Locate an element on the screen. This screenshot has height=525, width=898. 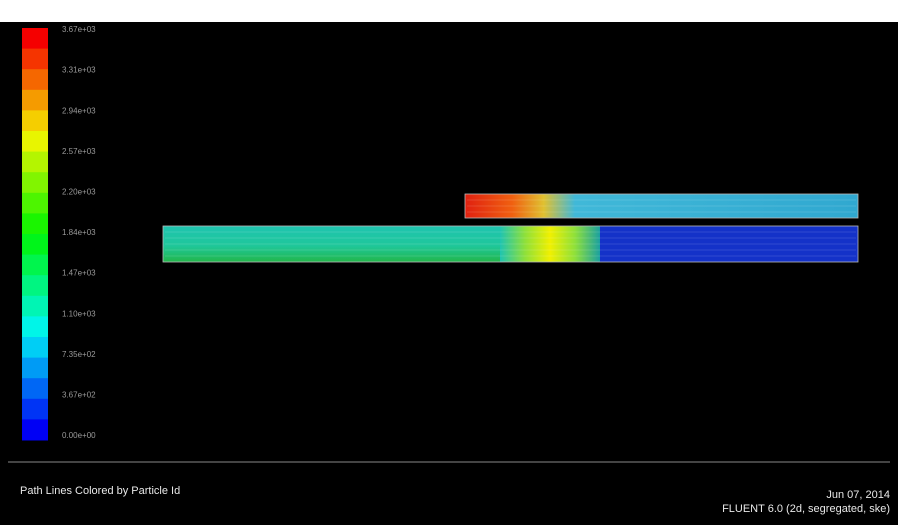
outlet-region is located at coordinates (729, 244).